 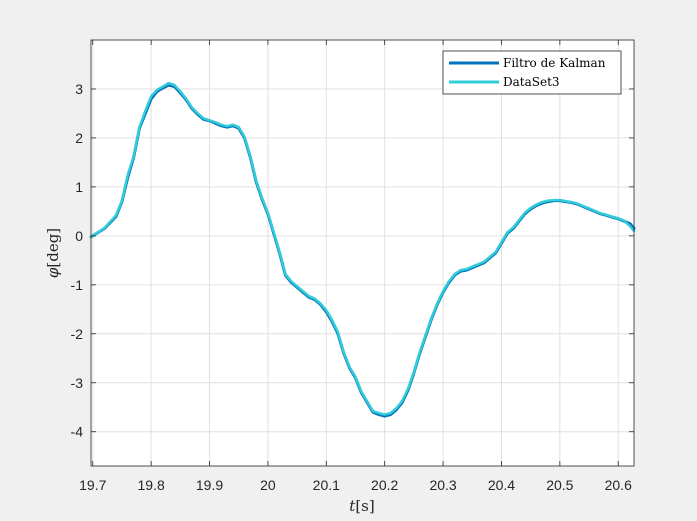 What do you see at coordinates (268, 485) in the screenshot?
I see `x-tick-label: 20` at bounding box center [268, 485].